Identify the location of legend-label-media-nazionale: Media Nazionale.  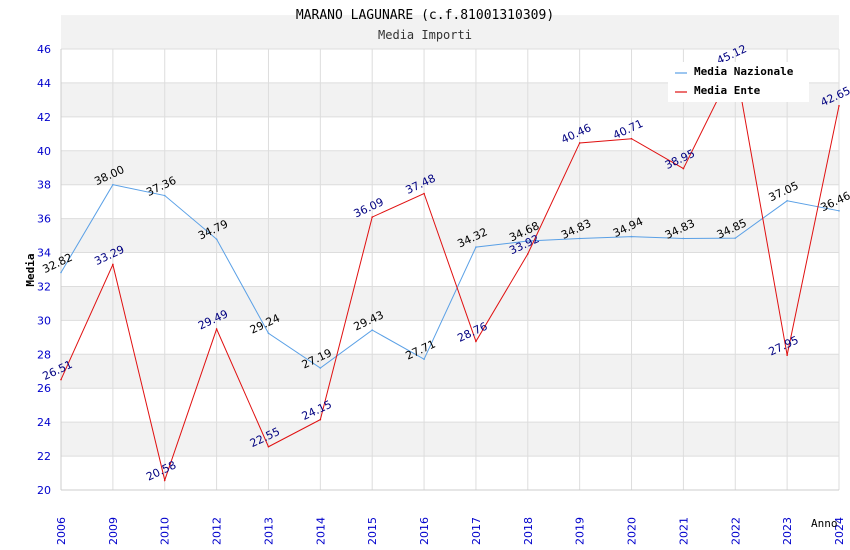
(744, 71).